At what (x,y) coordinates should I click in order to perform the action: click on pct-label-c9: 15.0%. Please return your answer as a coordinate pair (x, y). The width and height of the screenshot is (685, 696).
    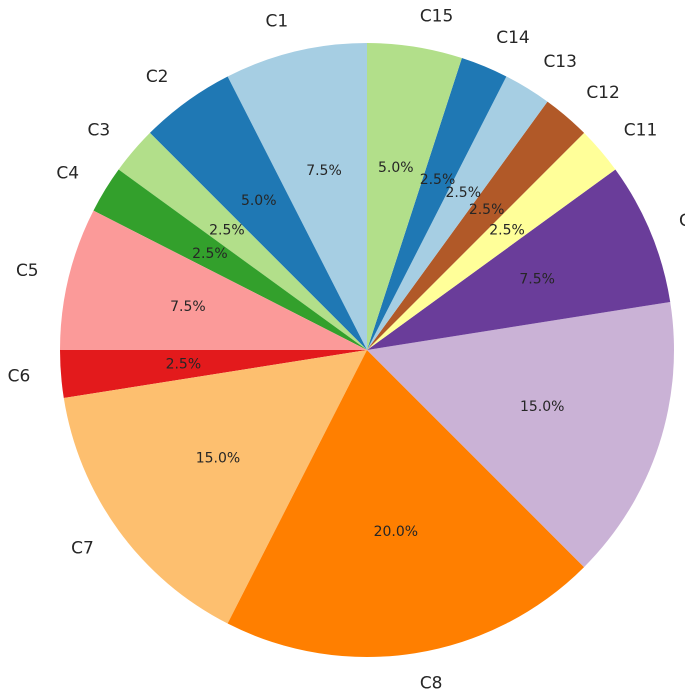
    Looking at the image, I should click on (542, 407).